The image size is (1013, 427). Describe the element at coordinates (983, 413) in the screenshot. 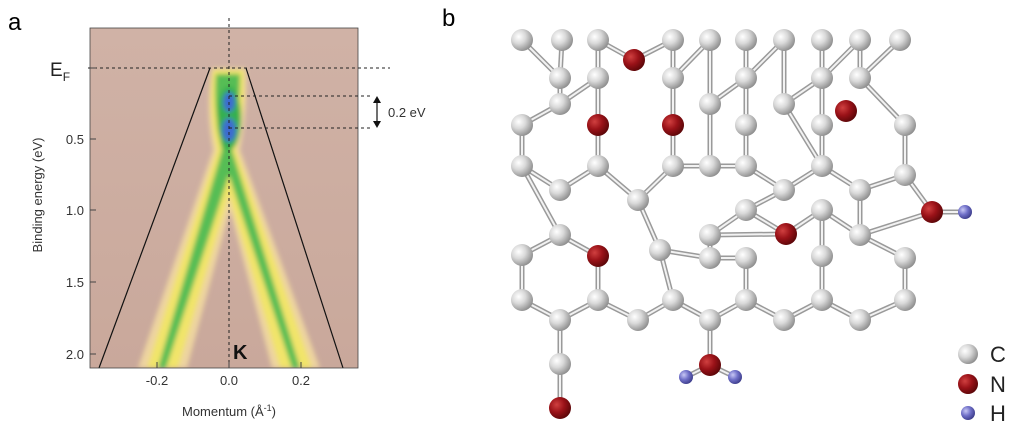

I see `legend-item-hydrogen: H` at that location.